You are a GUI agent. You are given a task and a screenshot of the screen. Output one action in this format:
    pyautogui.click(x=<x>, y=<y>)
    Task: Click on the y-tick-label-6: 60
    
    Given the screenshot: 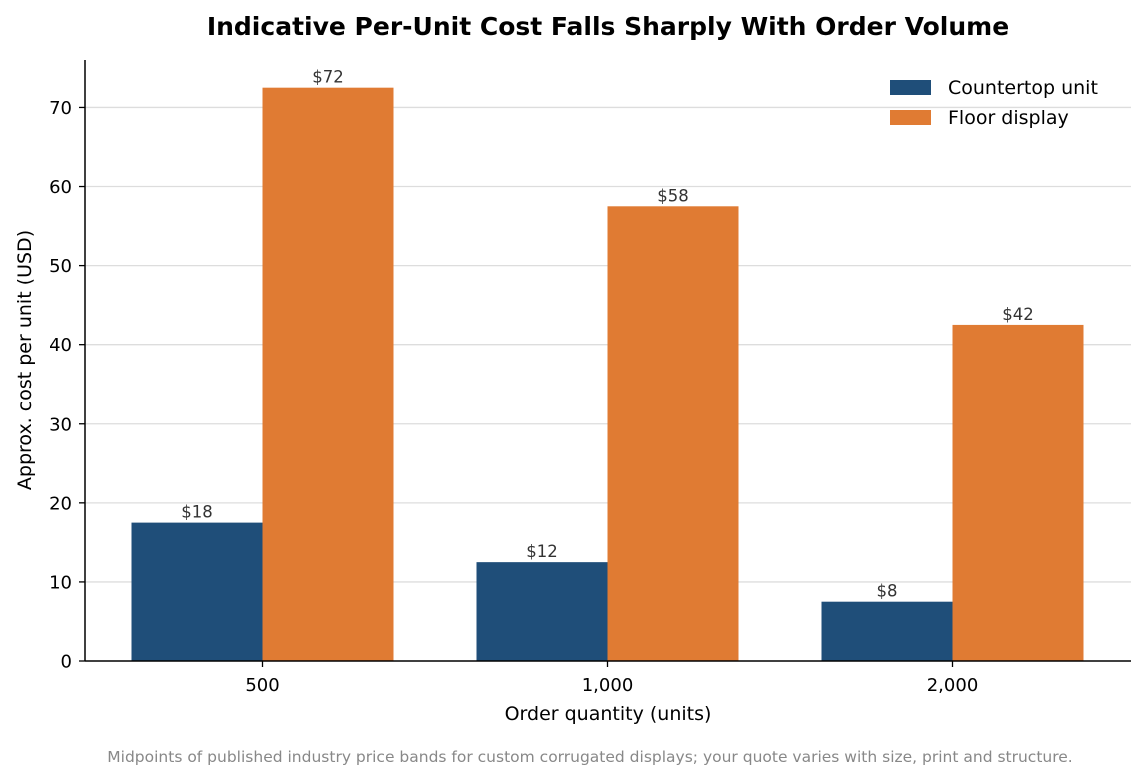 What is the action you would take?
    pyautogui.click(x=60, y=187)
    